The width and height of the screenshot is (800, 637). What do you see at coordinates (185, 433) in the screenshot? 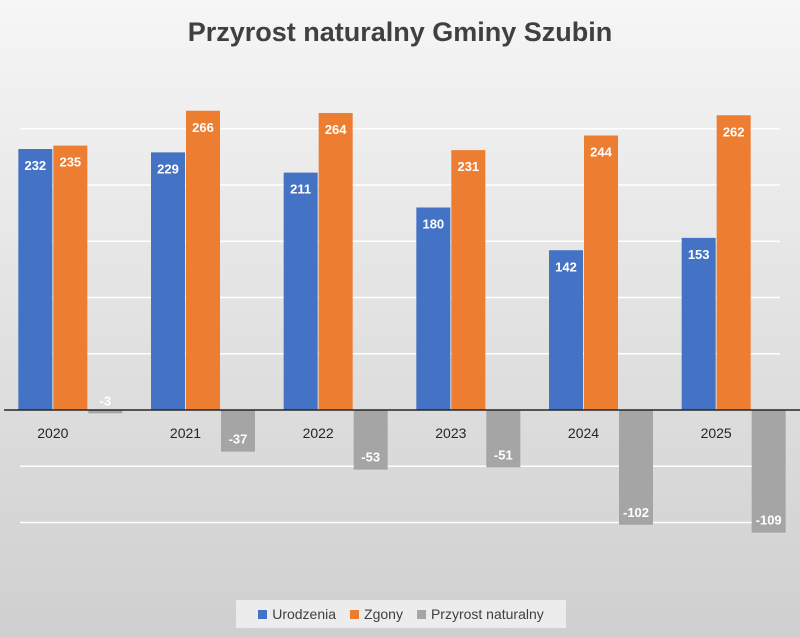
I see `x-tick-label: 2021` at bounding box center [185, 433].